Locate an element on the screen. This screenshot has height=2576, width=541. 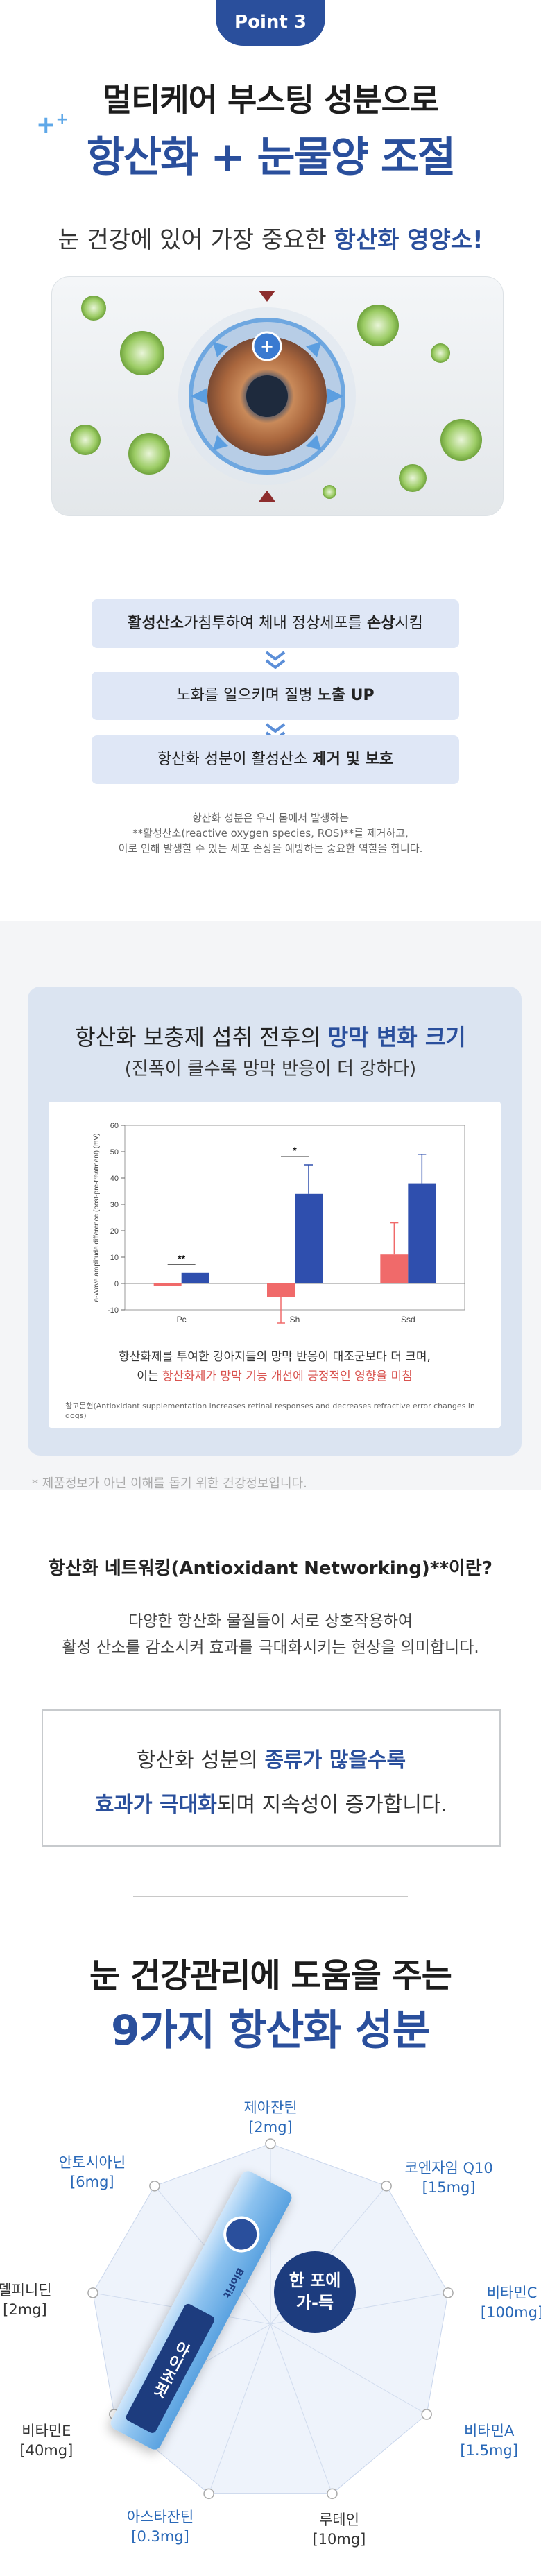
ingredient-amount: [6mg] is located at coordinates (92, 2181).